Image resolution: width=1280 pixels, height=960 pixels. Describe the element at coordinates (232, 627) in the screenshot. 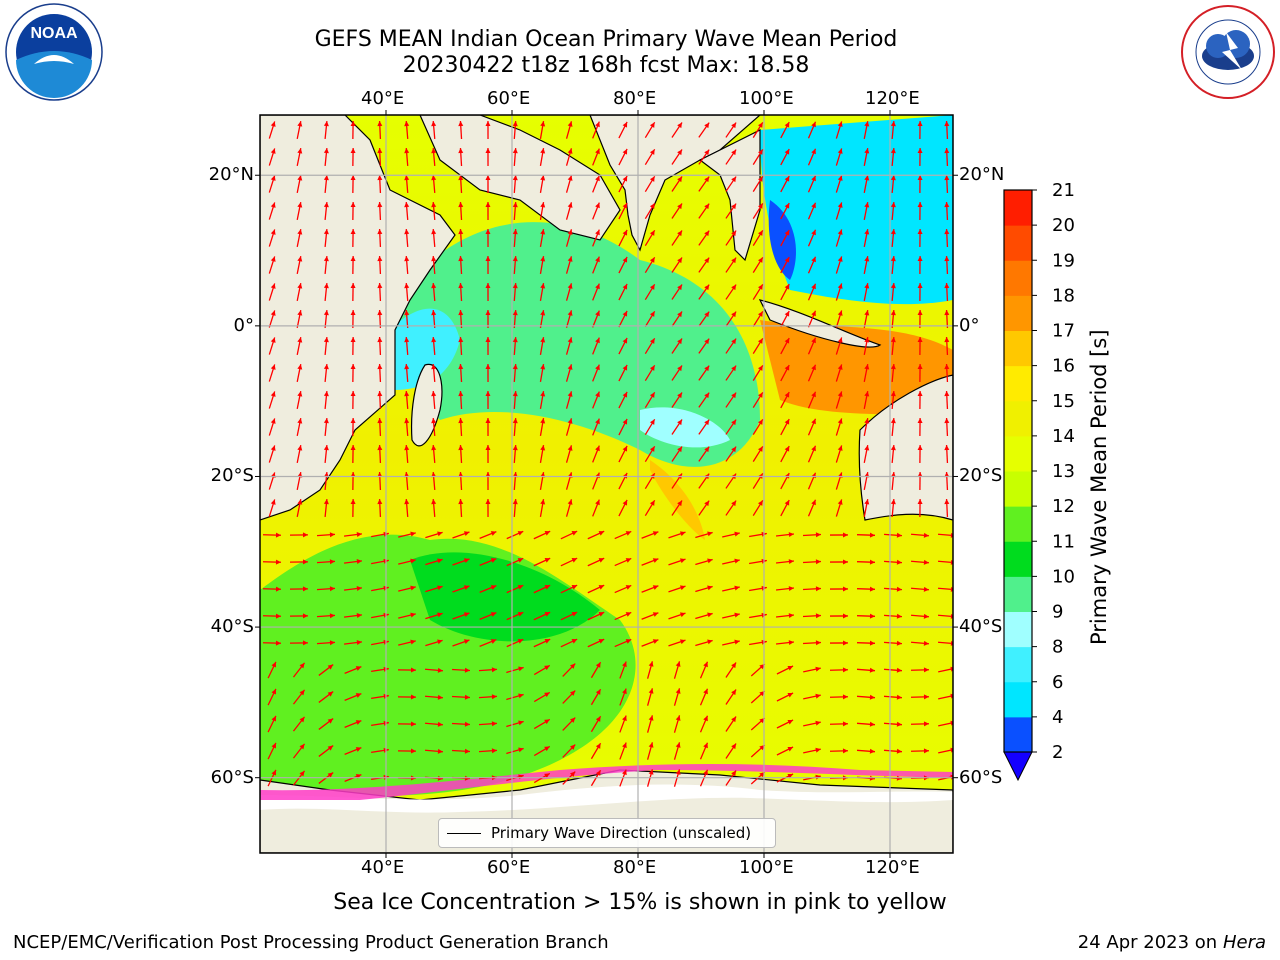

I see `y-tick-label-left: 40°S` at that location.